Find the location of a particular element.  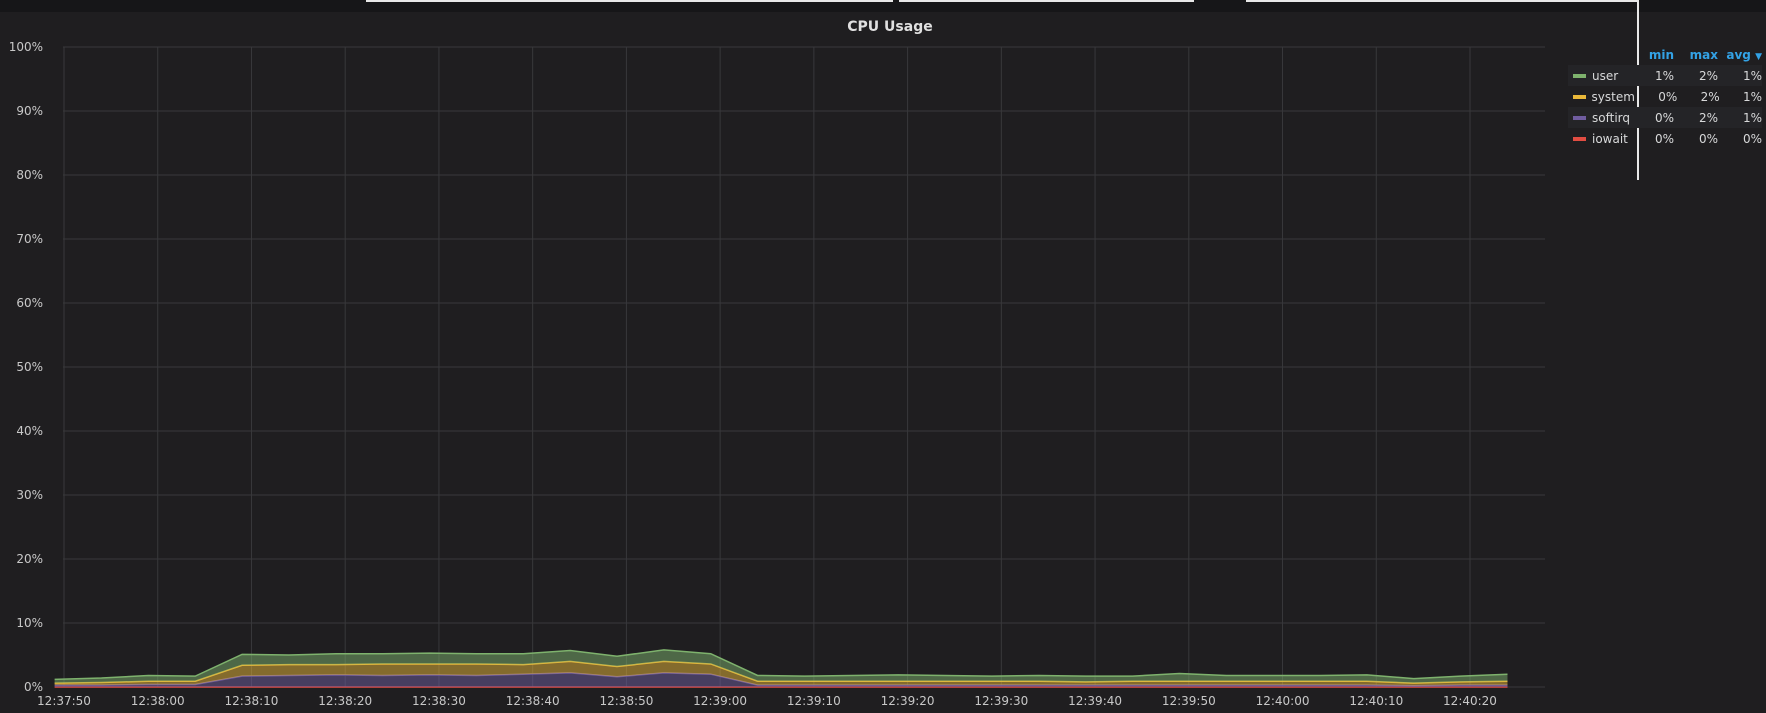

y-tick-label: 70% is located at coordinates (29, 239).